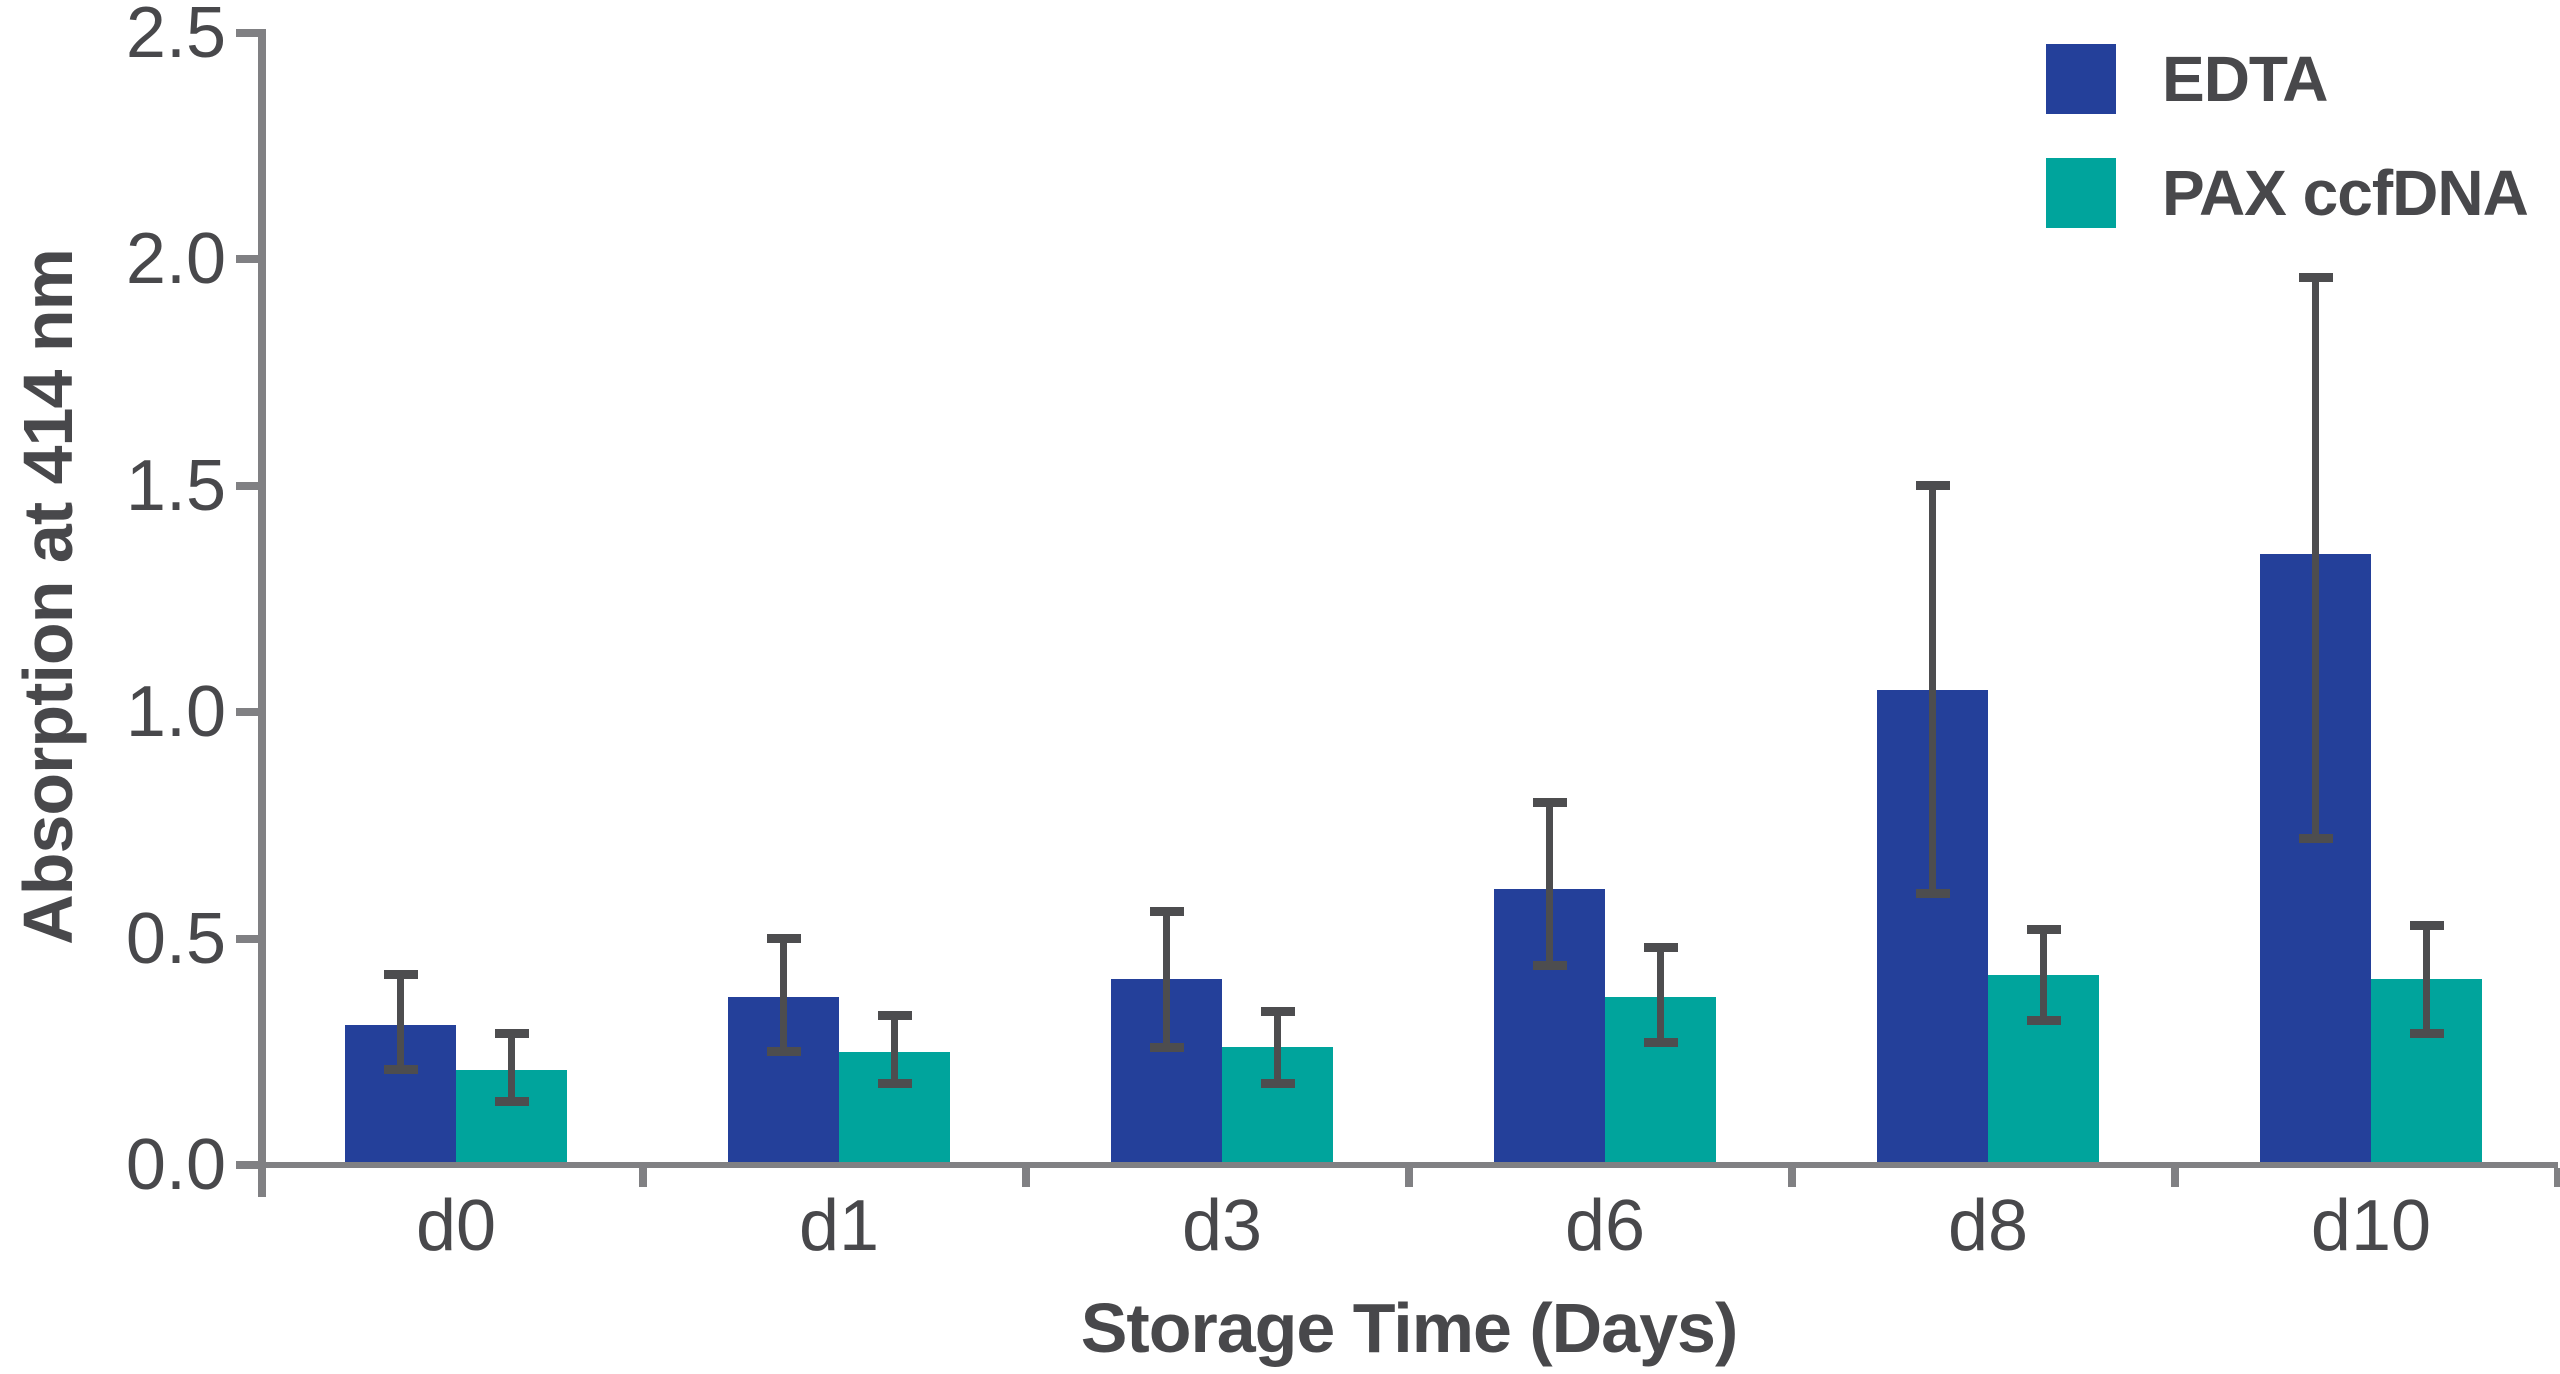  I want to click on y-tick-label-1.5: 1.5, so click(175, 485).